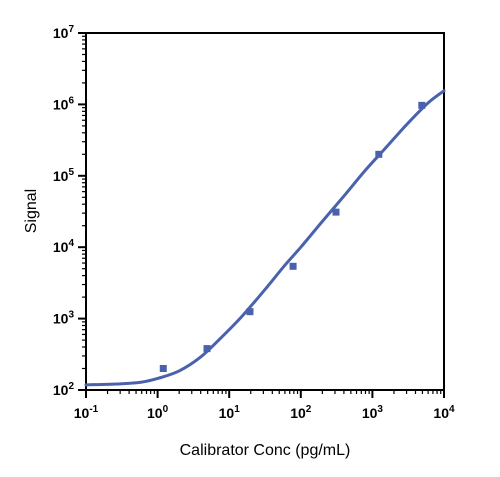  Describe the element at coordinates (64, 389) in the screenshot. I see `y-tick-label: 10²` at that location.